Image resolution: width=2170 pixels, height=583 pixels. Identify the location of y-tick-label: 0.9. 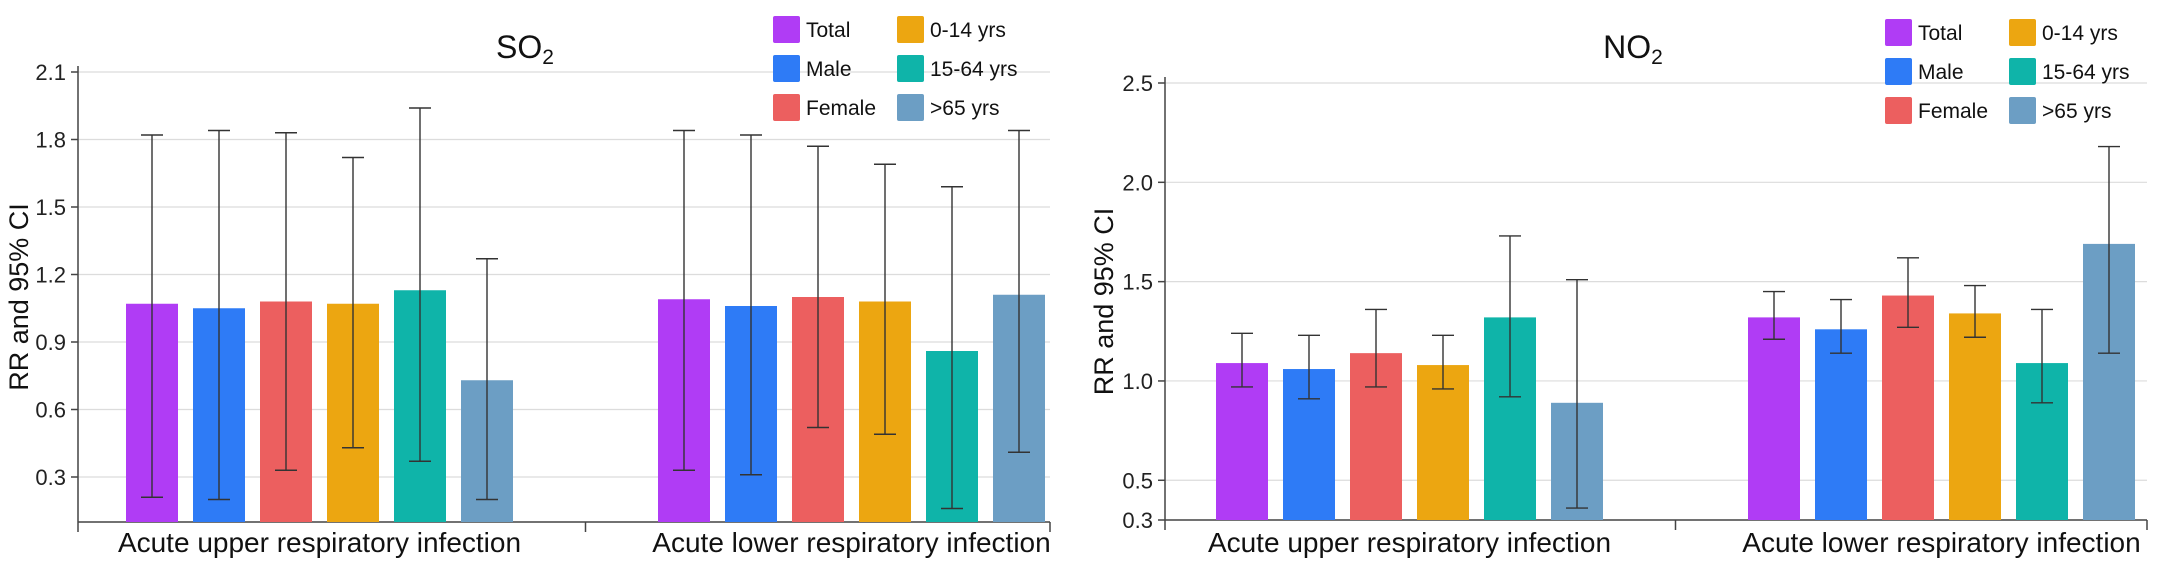
(50, 342).